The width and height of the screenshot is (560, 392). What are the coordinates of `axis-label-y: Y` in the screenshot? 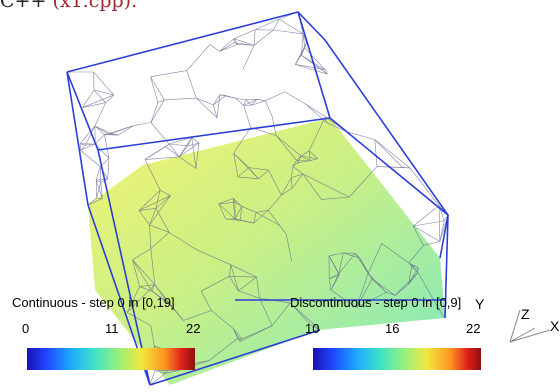 It's located at (480, 304).